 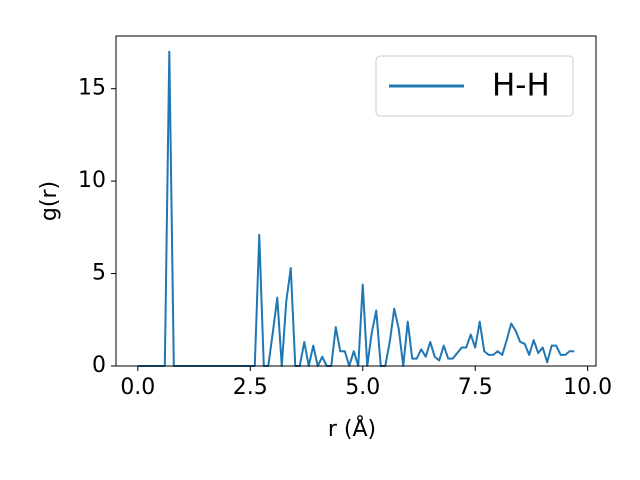 What do you see at coordinates (587, 387) in the screenshot?
I see `x-tick-label: 10.0` at bounding box center [587, 387].